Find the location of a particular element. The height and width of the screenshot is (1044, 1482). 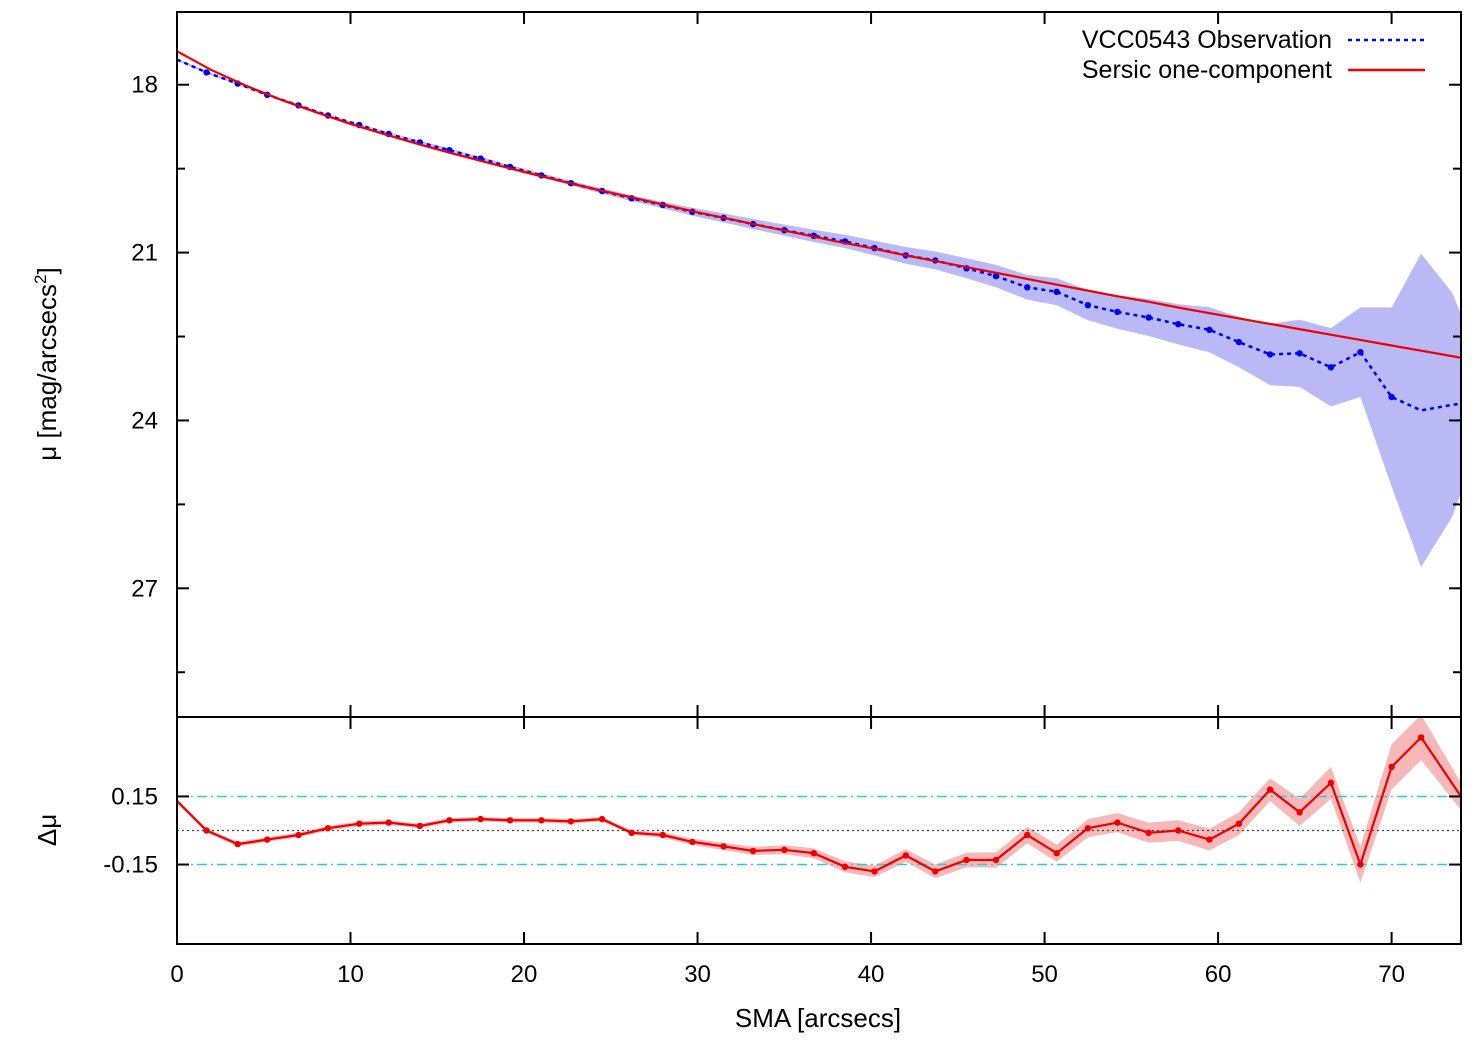

bottom-y-axis-title: Δμ is located at coordinates (47, 830).